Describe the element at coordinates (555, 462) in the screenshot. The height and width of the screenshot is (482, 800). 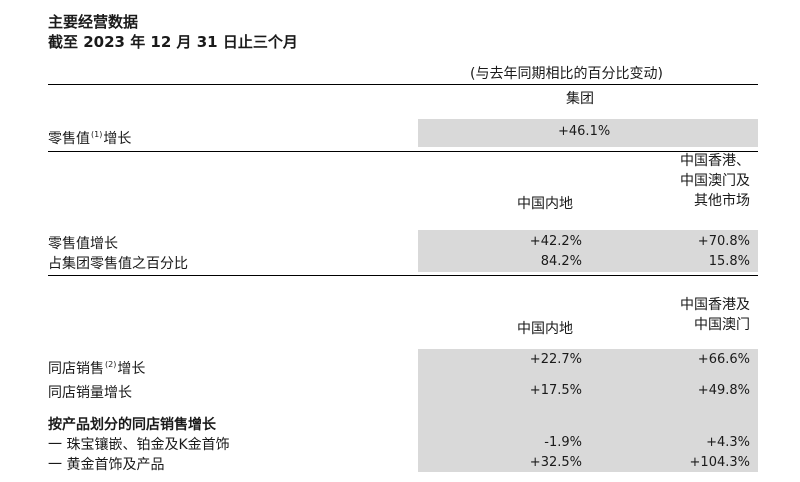
I see `product-row-mainland: +32.5%` at that location.